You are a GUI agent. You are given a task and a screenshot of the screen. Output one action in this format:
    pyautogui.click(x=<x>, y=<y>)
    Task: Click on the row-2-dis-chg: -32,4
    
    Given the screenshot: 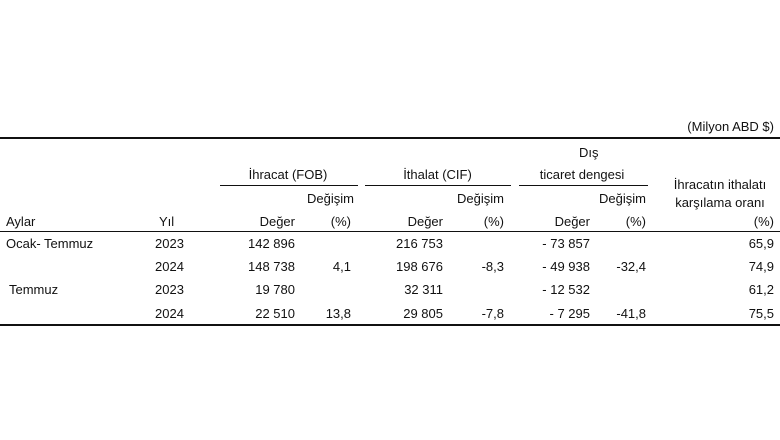 What is the action you would take?
    pyautogui.click(x=631, y=266)
    